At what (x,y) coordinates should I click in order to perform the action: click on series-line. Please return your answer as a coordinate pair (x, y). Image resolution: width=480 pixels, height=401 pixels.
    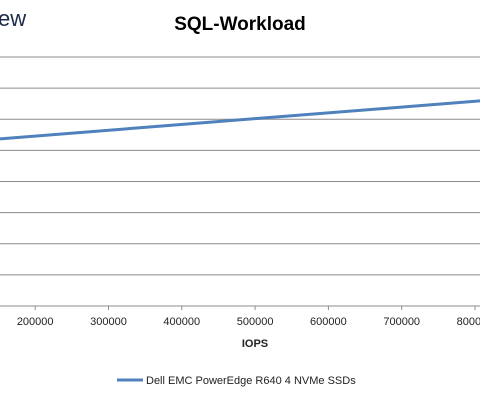
    Looking at the image, I should click on (240, 120).